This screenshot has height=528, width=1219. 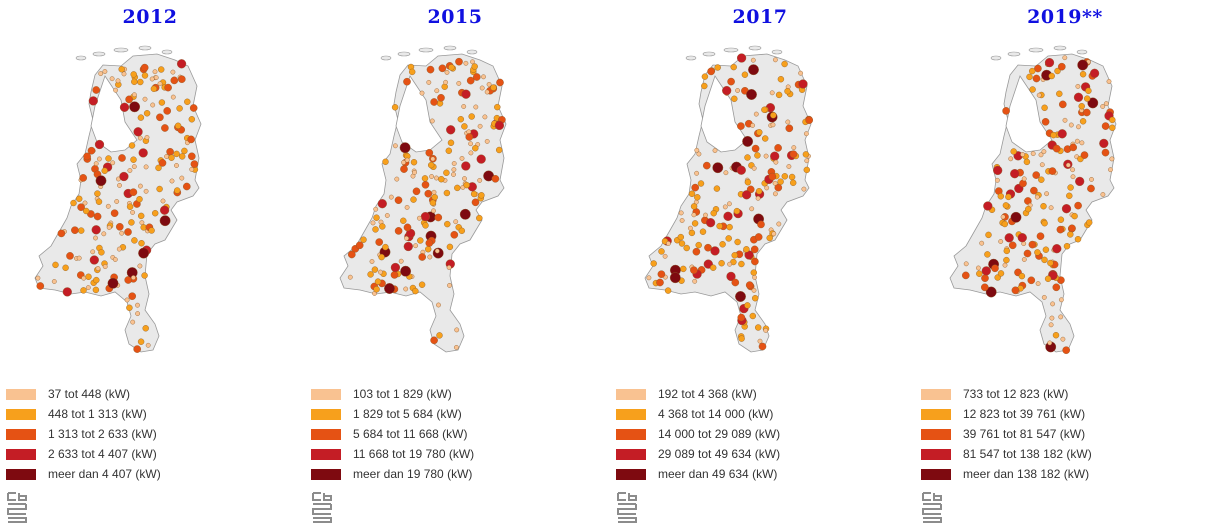 What do you see at coordinates (719, 454) in the screenshot?
I see `legend-label: 29 089 tot 49 634 (kW)` at bounding box center [719, 454].